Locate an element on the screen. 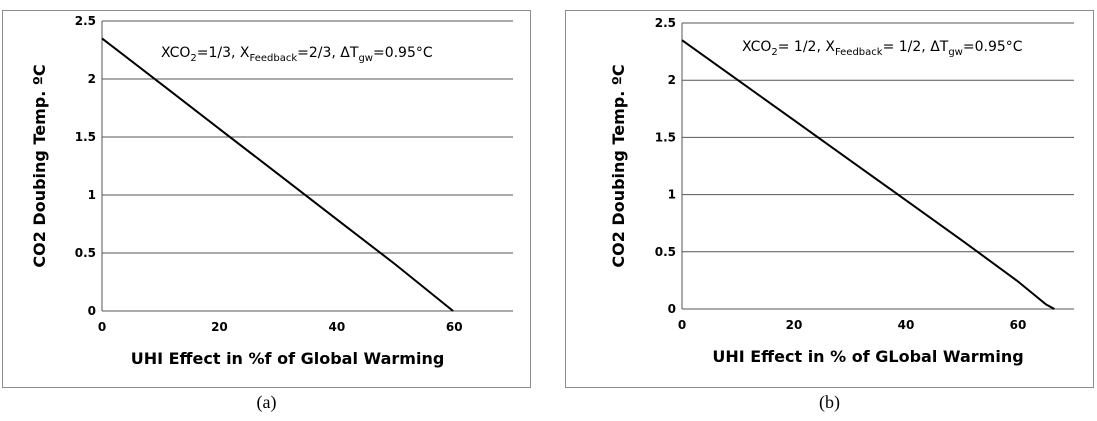  annotation: XCO2= 1/2, XFeedback= 1/2, ΔTgw=0.95°C is located at coordinates (882, 48).